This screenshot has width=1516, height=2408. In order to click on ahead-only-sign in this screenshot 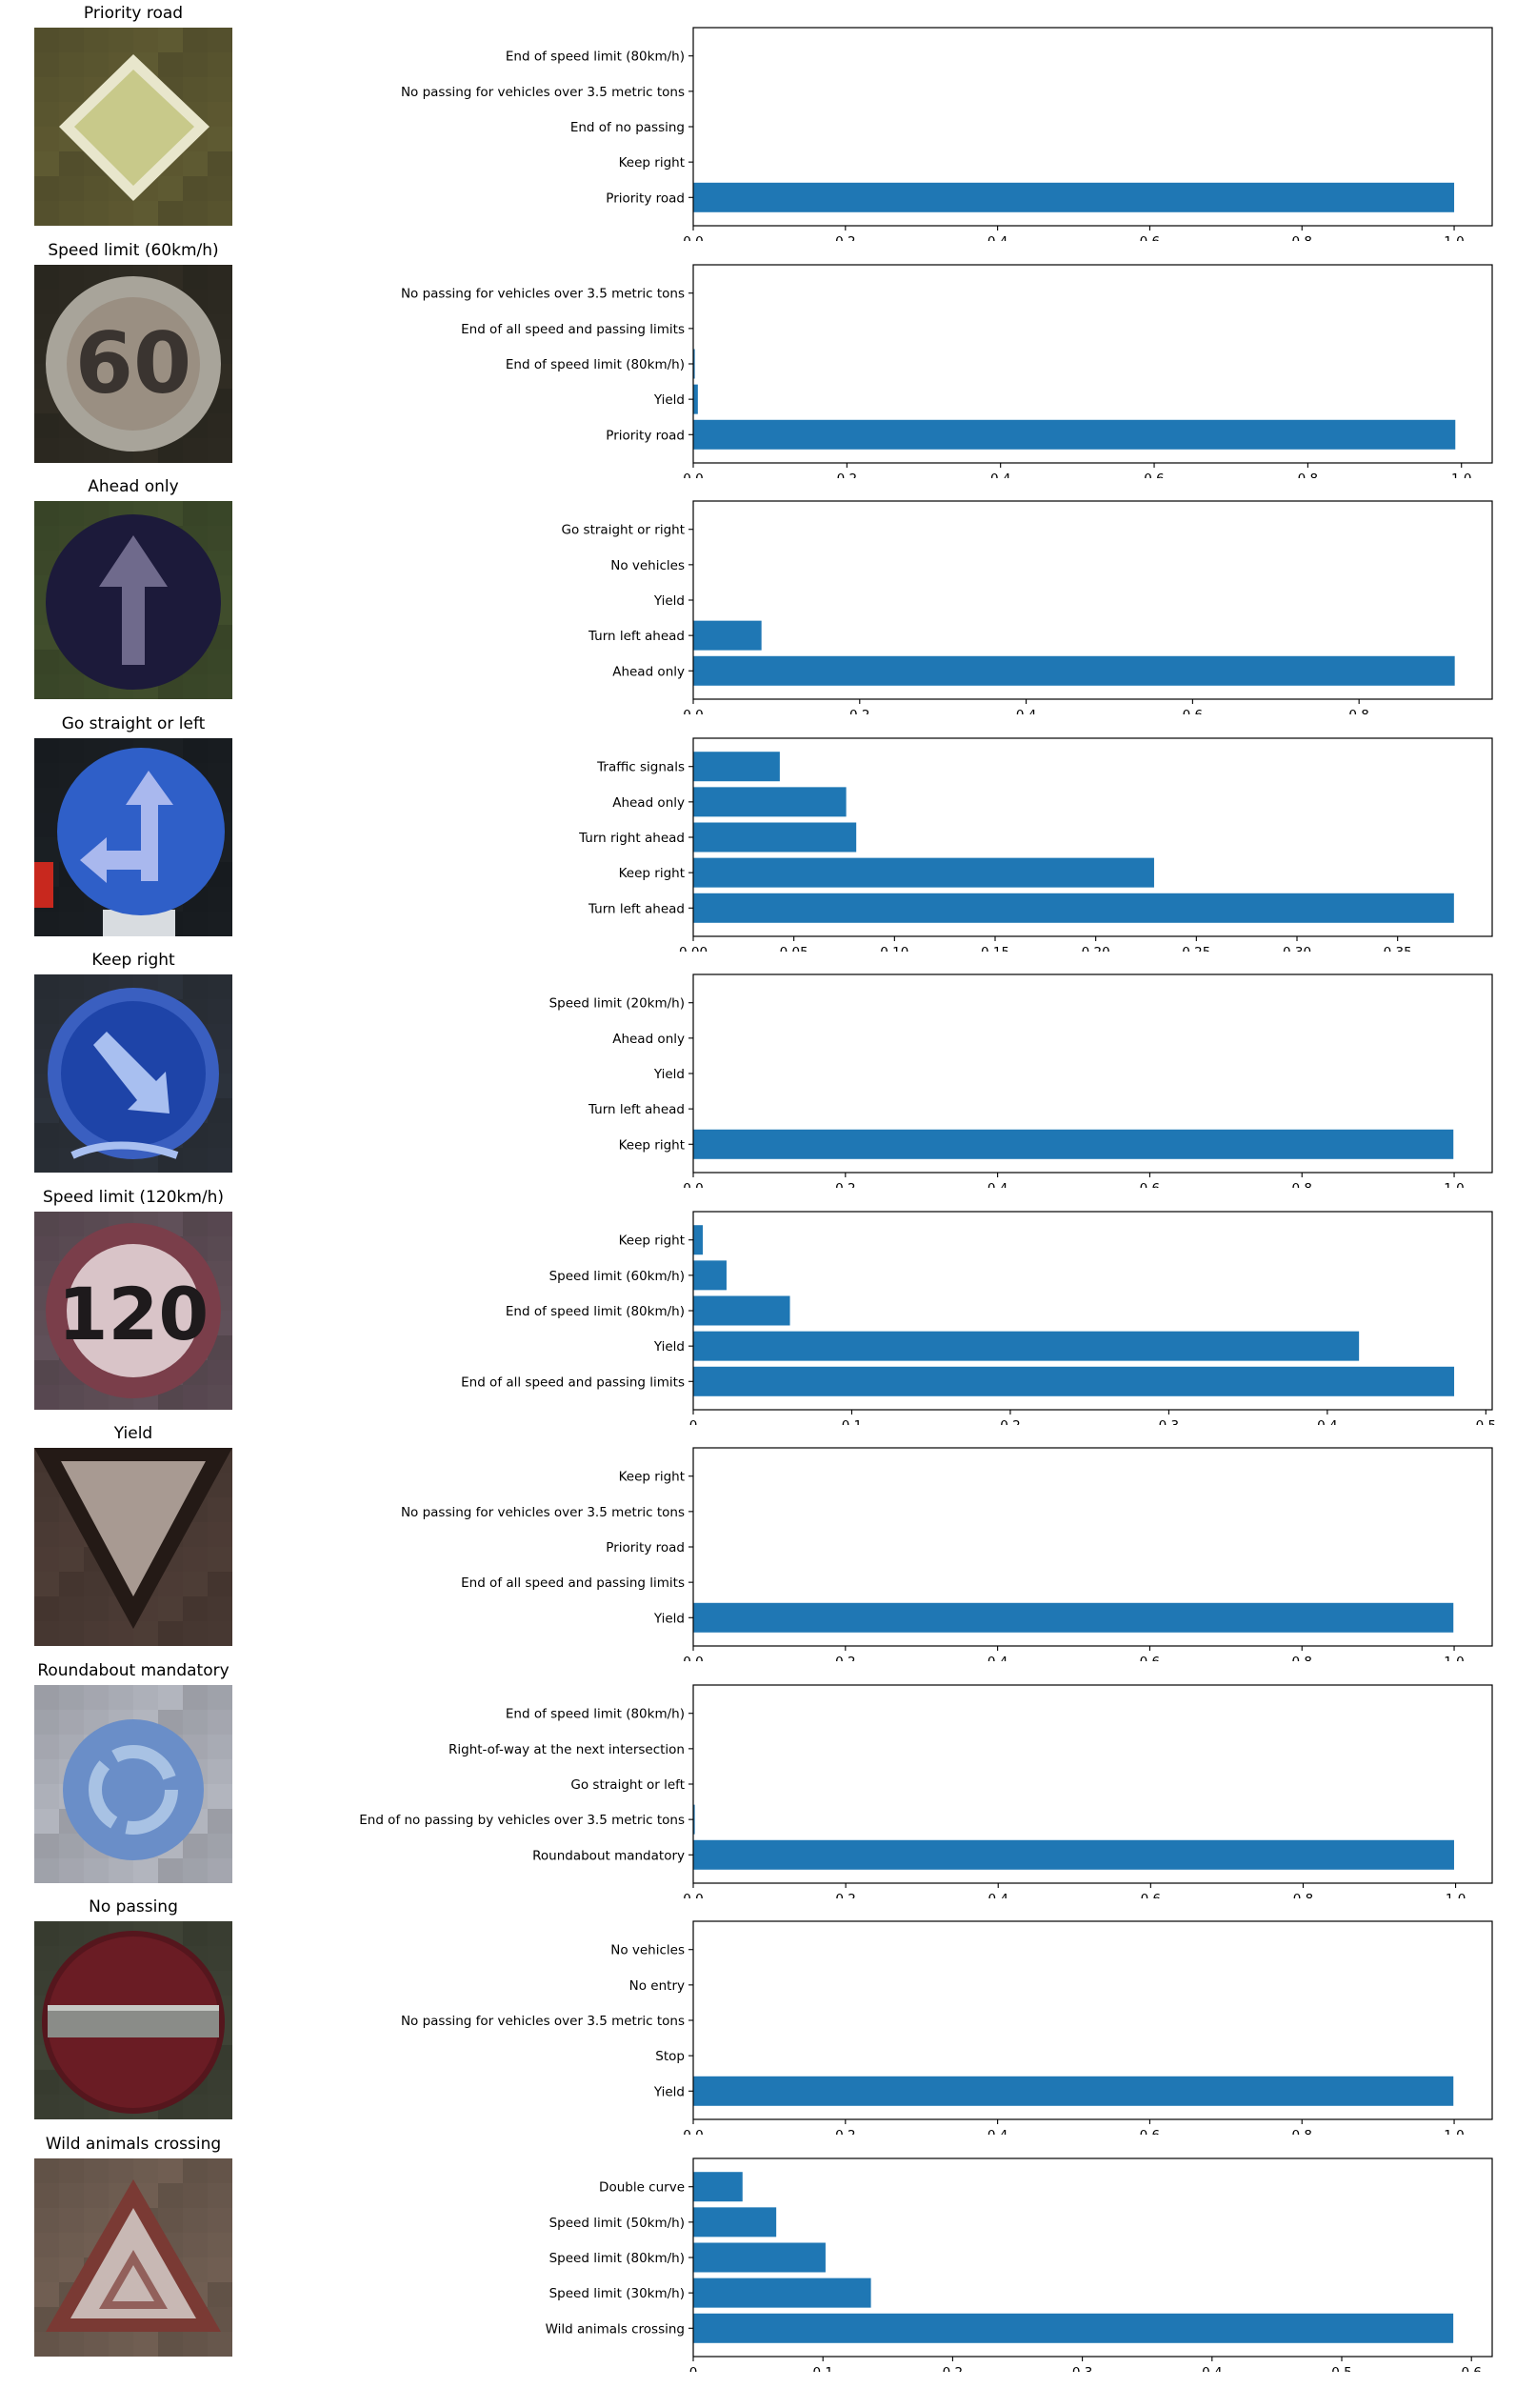, I will do `click(133, 600)`.